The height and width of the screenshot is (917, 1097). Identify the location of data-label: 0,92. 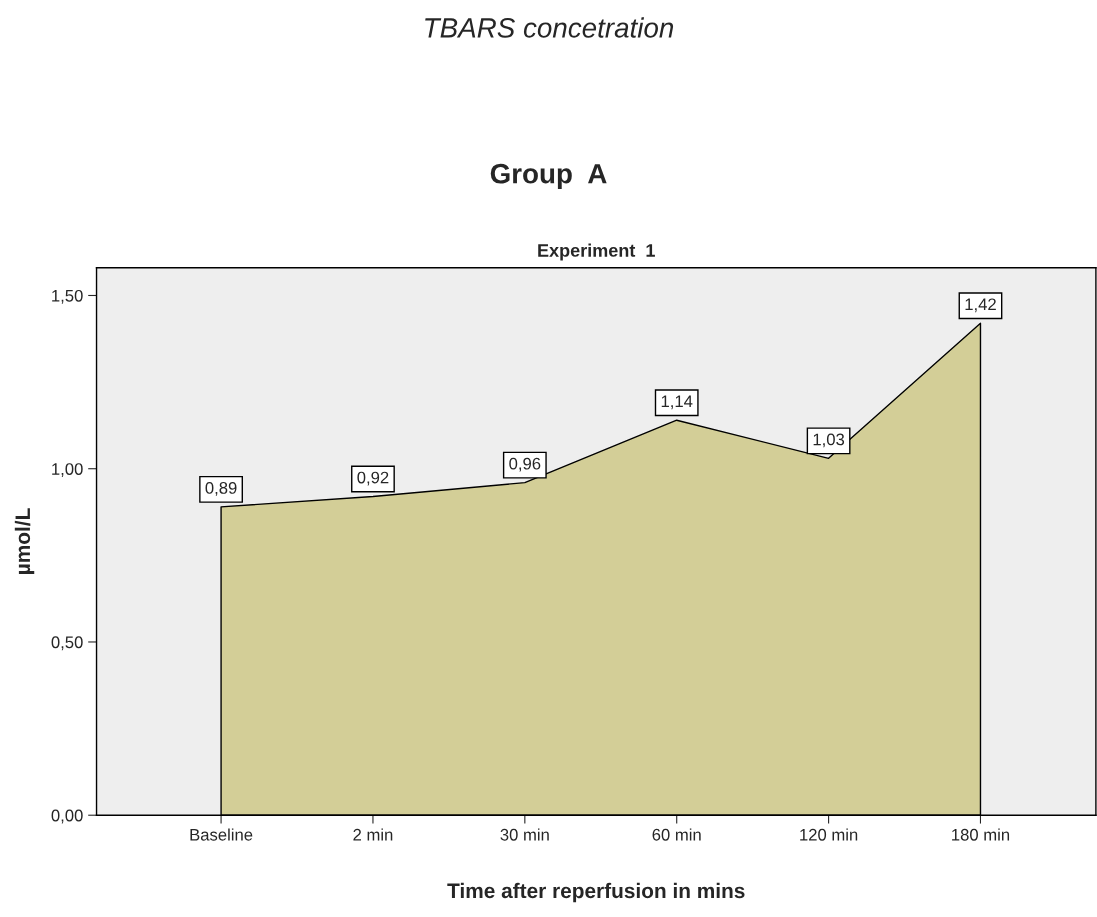
(373, 478).